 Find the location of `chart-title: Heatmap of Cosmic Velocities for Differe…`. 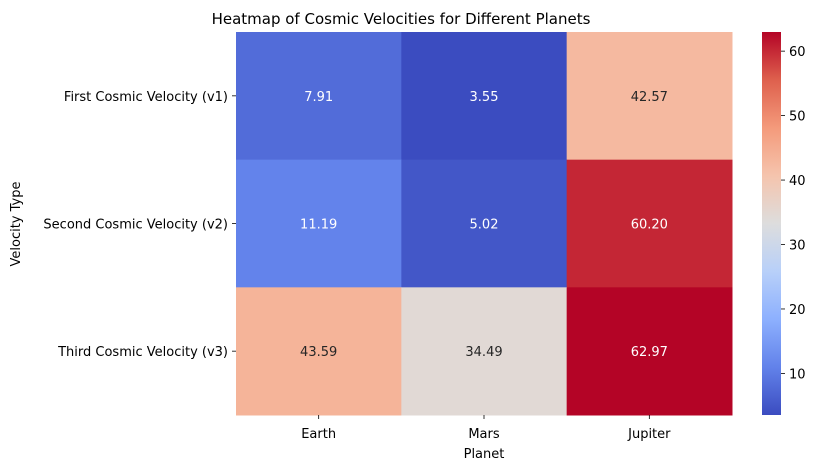

chart-title: Heatmap of Cosmic Velocities for Differe… is located at coordinates (401, 19).